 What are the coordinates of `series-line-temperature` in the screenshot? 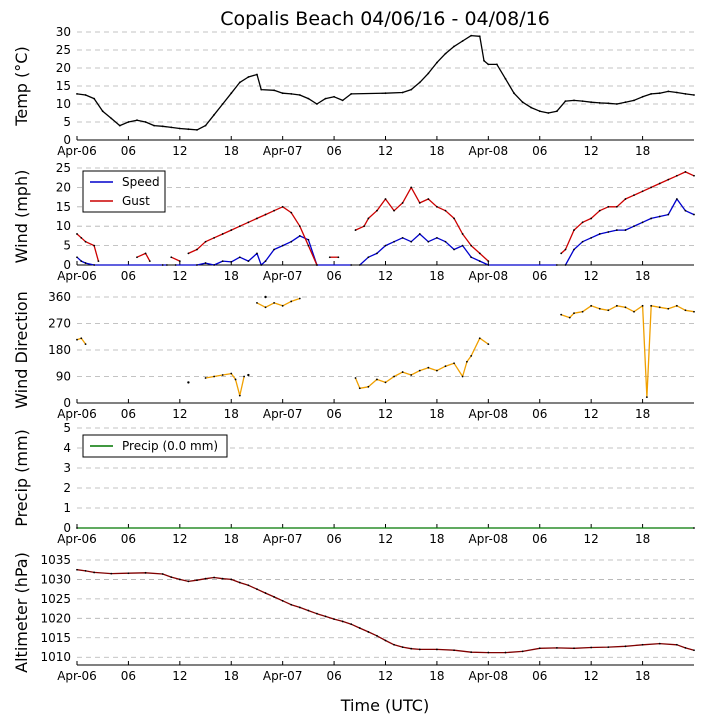 It's located at (385, 82).